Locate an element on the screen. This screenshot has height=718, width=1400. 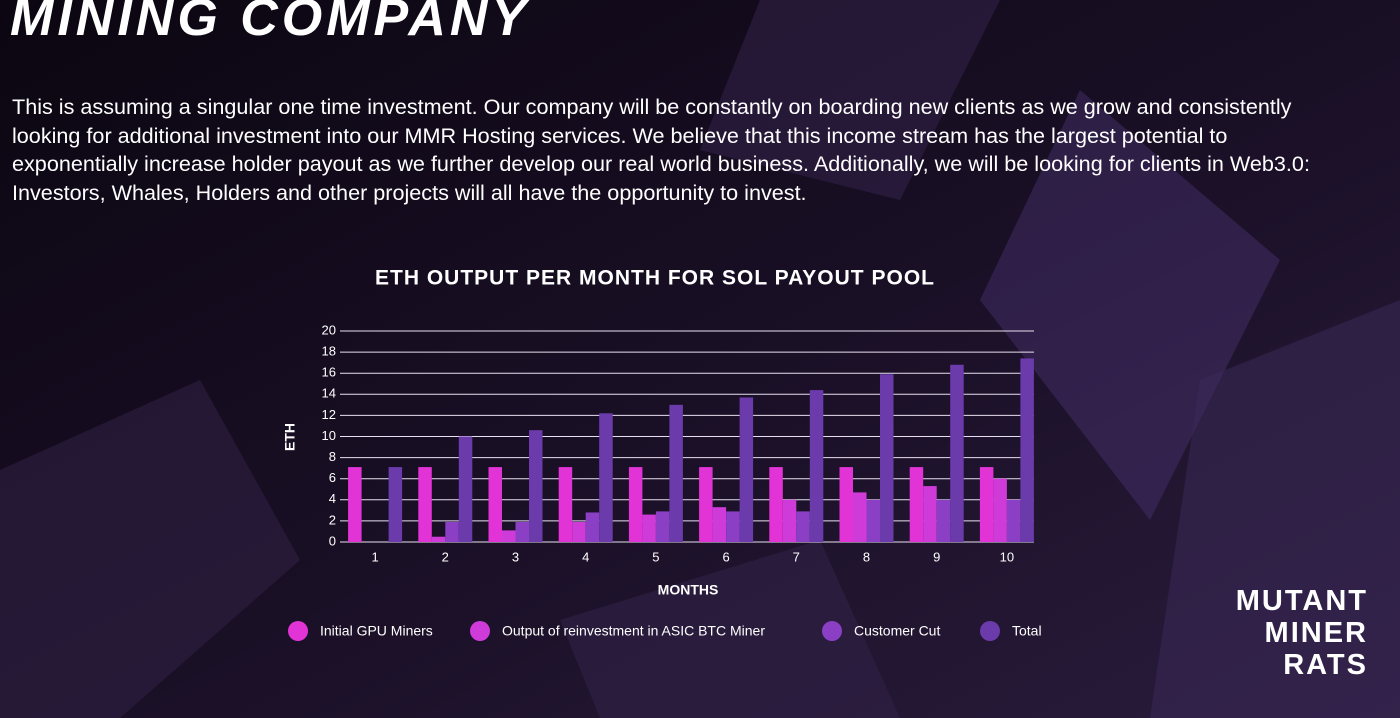
y-tick-label: 0 is located at coordinates (332, 540).